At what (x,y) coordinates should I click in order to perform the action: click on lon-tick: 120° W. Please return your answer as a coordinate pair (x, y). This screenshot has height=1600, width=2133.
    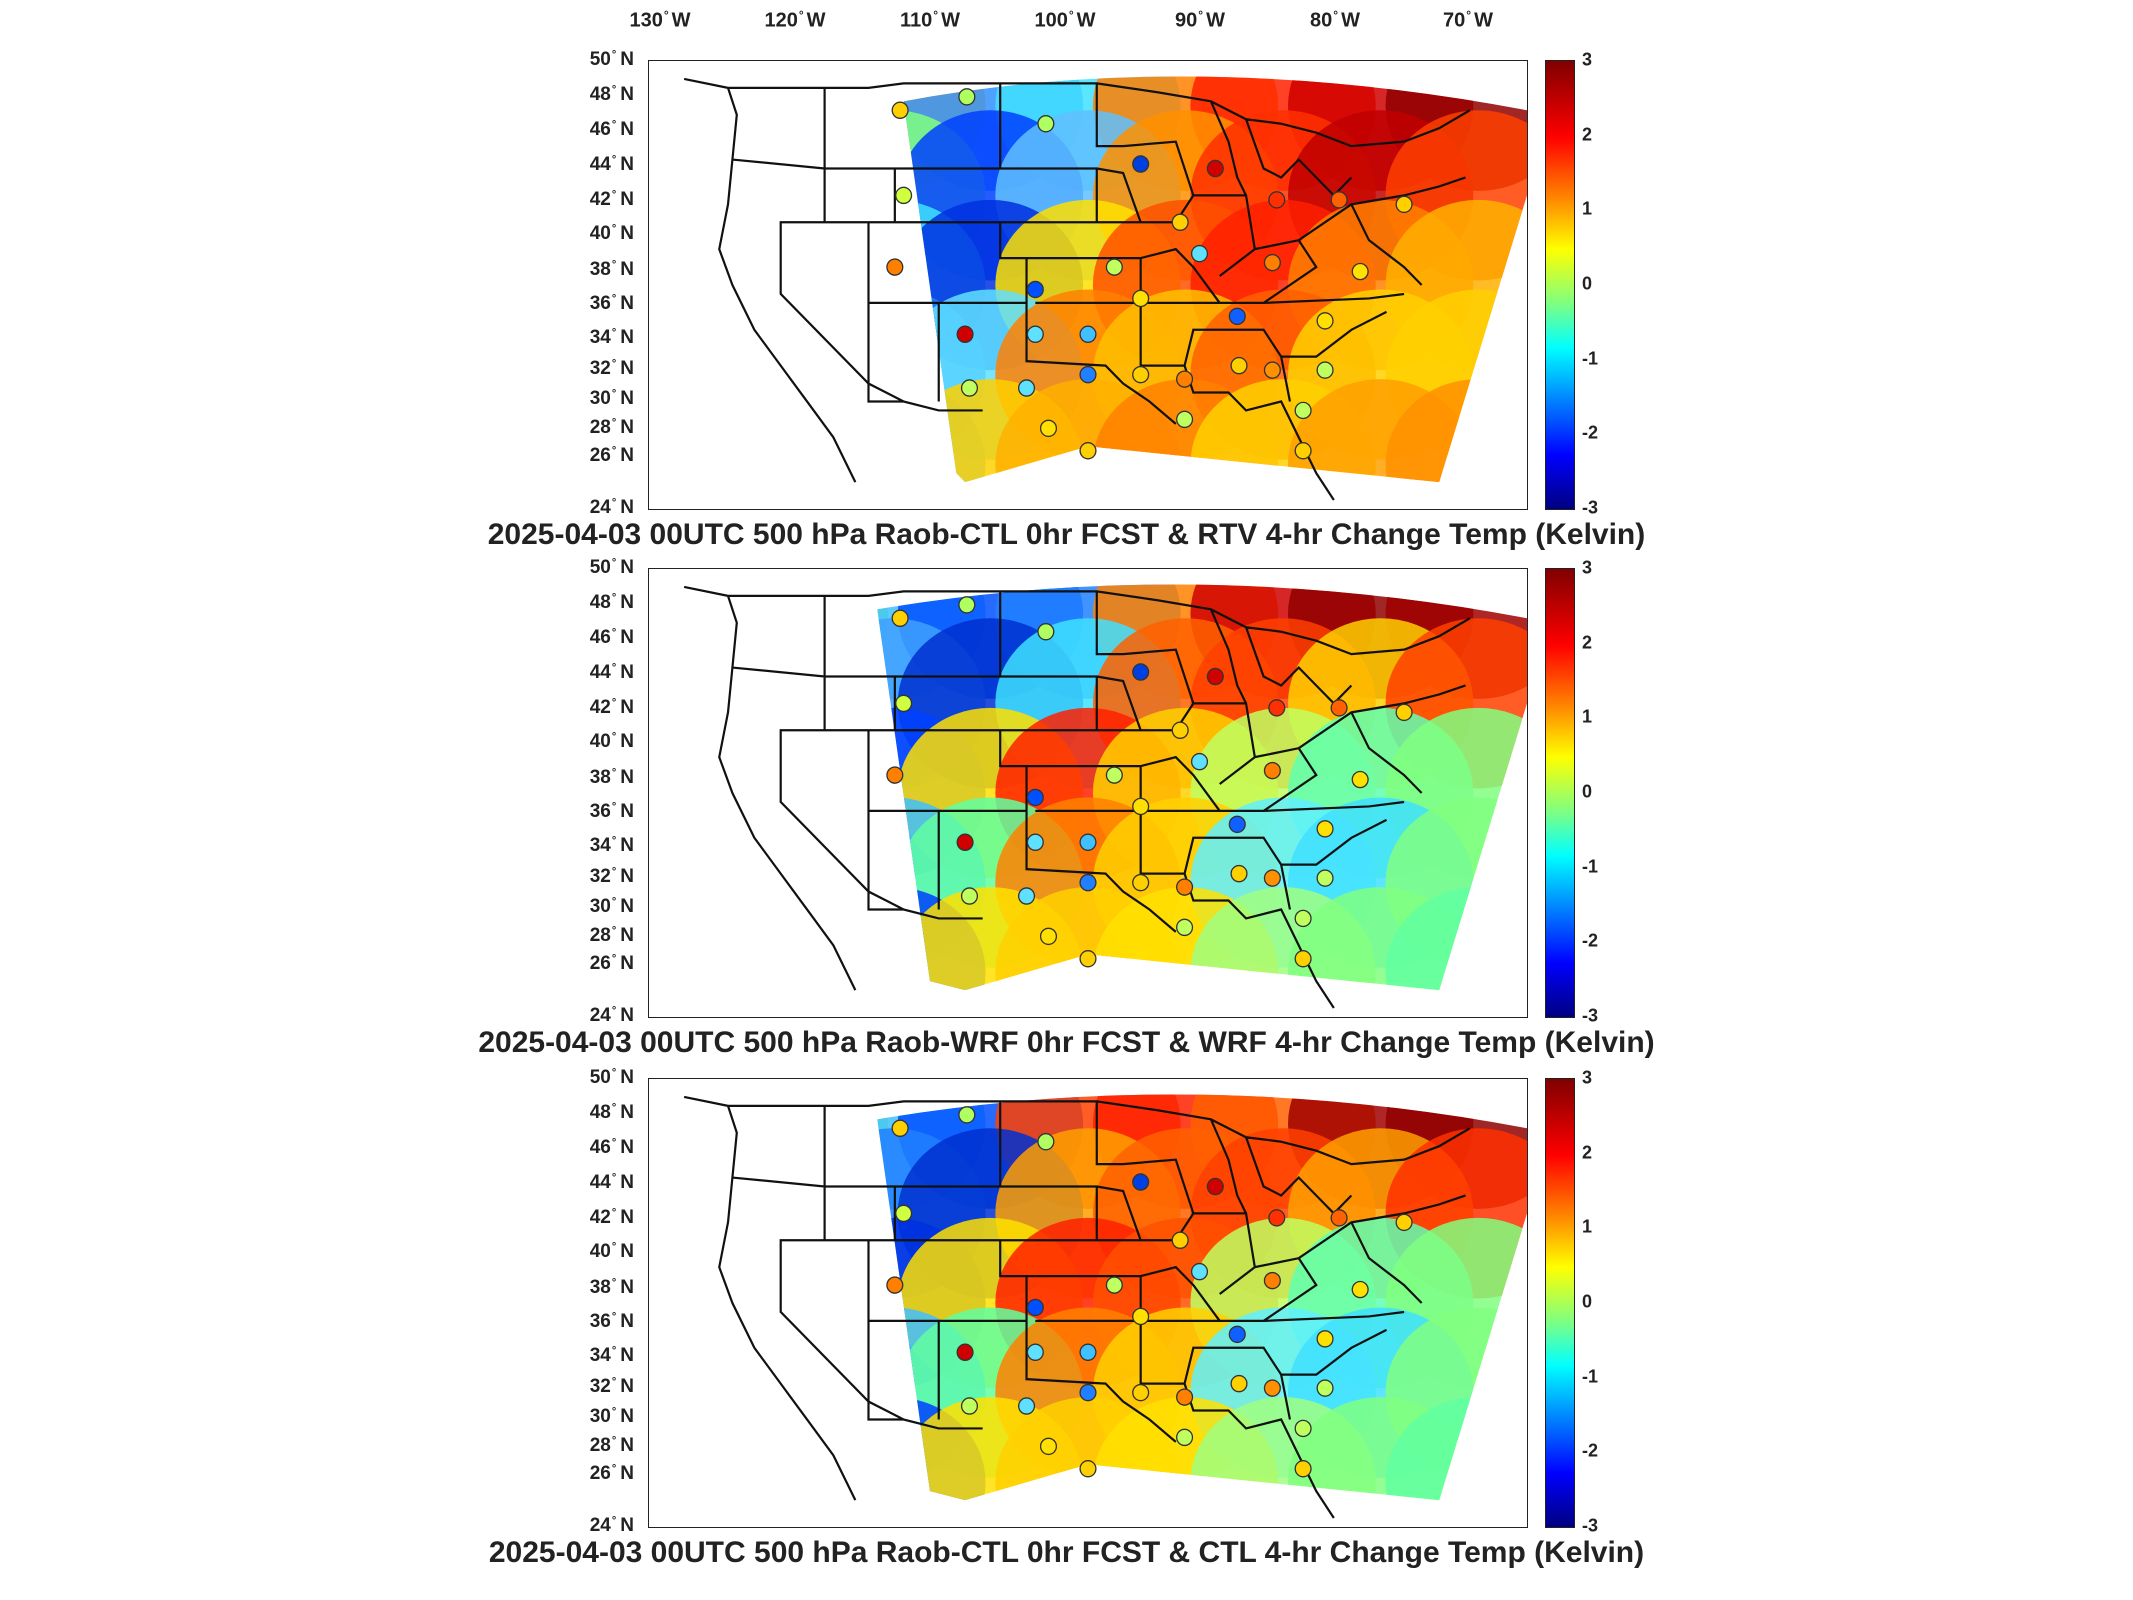
    Looking at the image, I should click on (795, 20).